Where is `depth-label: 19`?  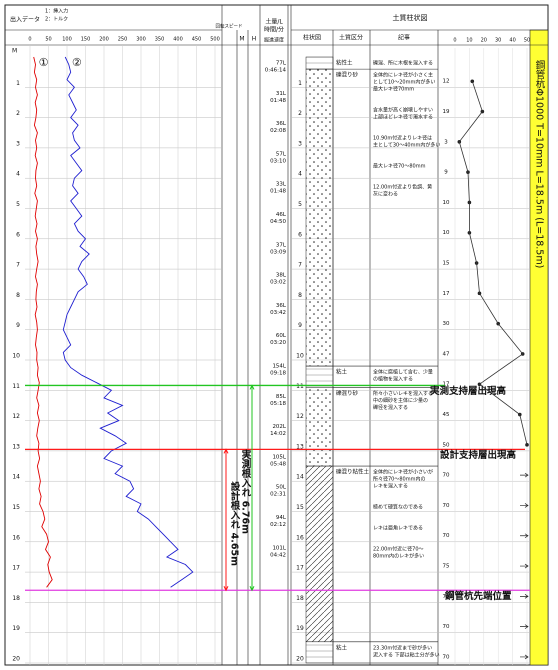 depth-label: 19 is located at coordinates (16, 628).